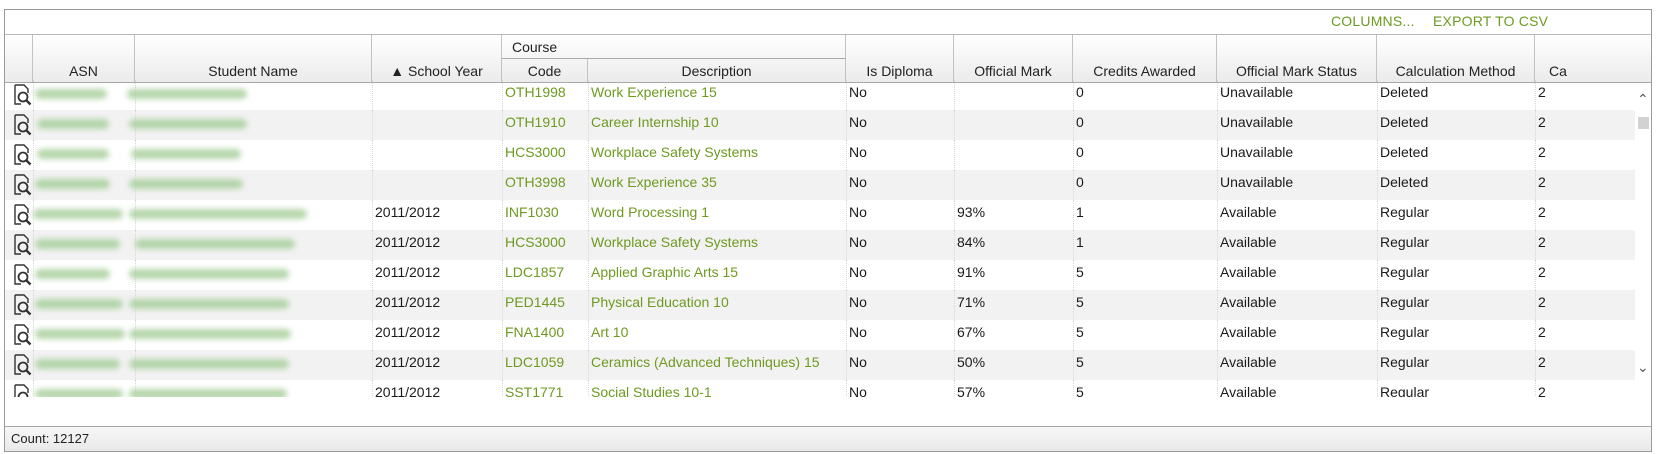 This screenshot has width=1657, height=454. I want to click on cell-credits: 1, so click(1080, 212).